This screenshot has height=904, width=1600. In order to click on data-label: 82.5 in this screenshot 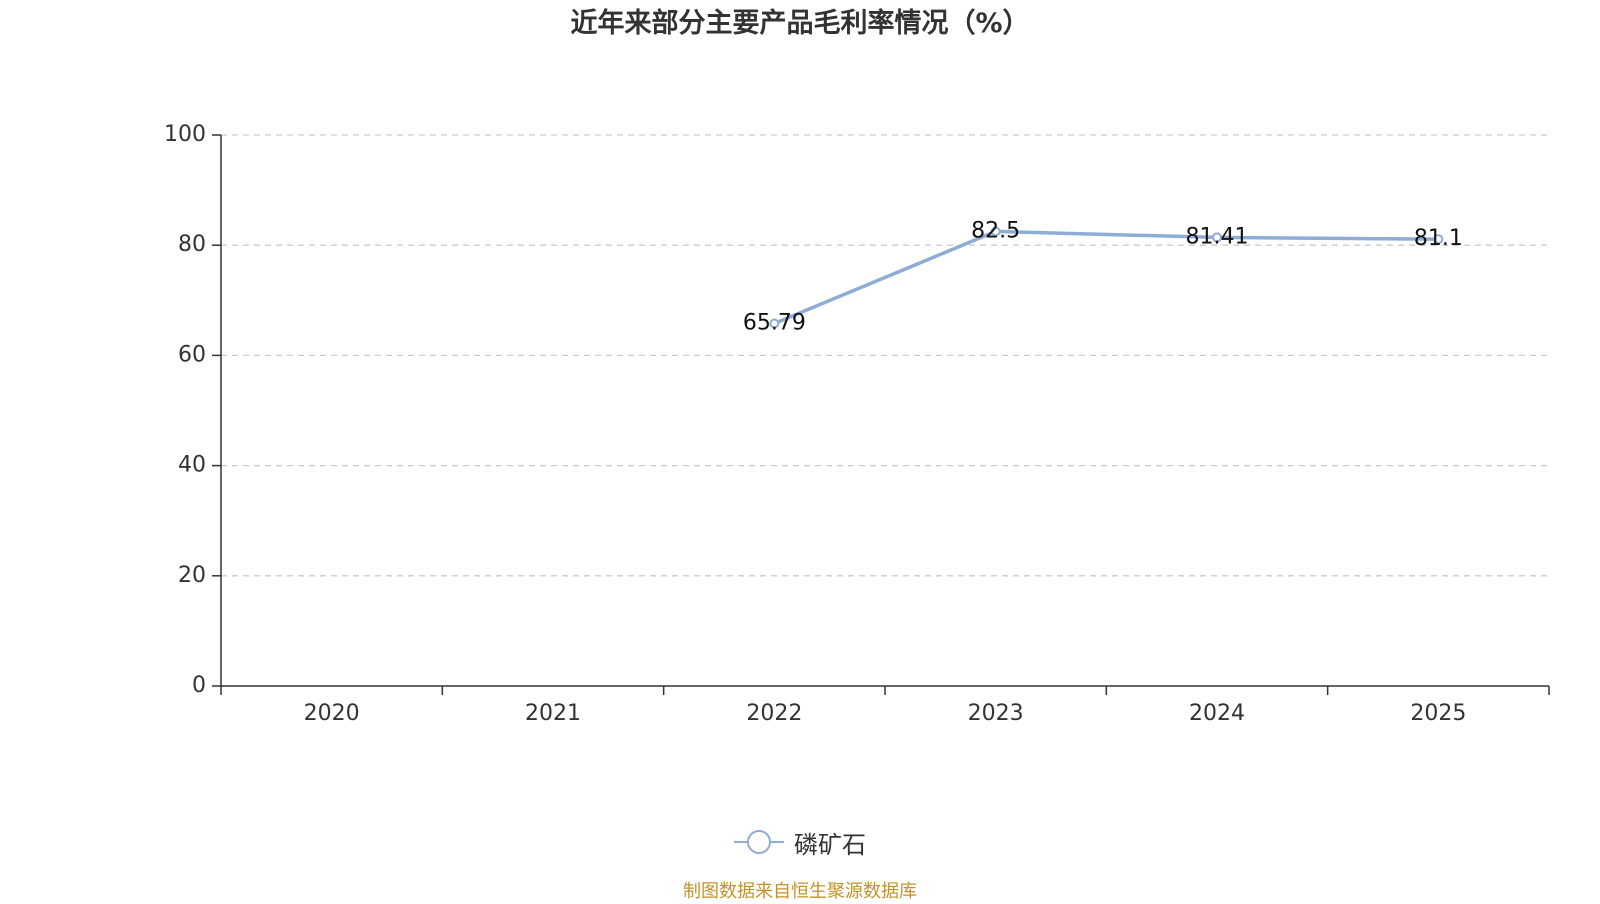, I will do `click(995, 230)`.